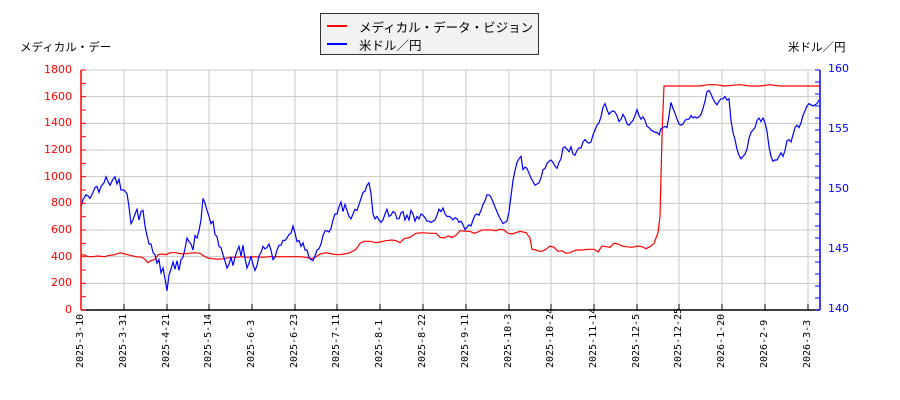  Describe the element at coordinates (422, 340) in the screenshot. I see `x-tick-label: 2025-8-22` at that location.